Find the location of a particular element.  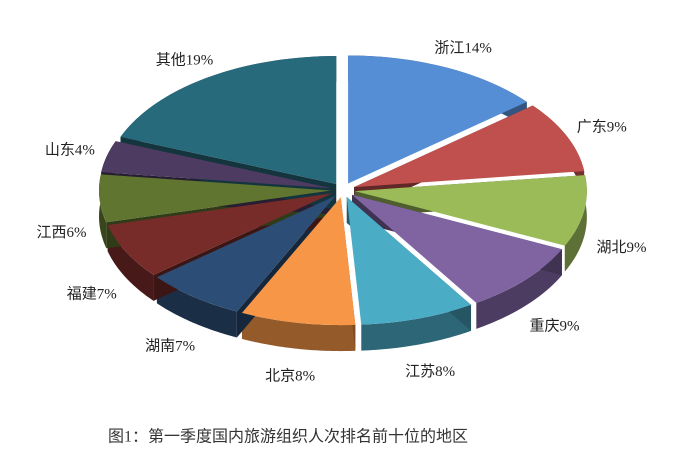

data-label: 湖南7% is located at coordinates (170, 346).